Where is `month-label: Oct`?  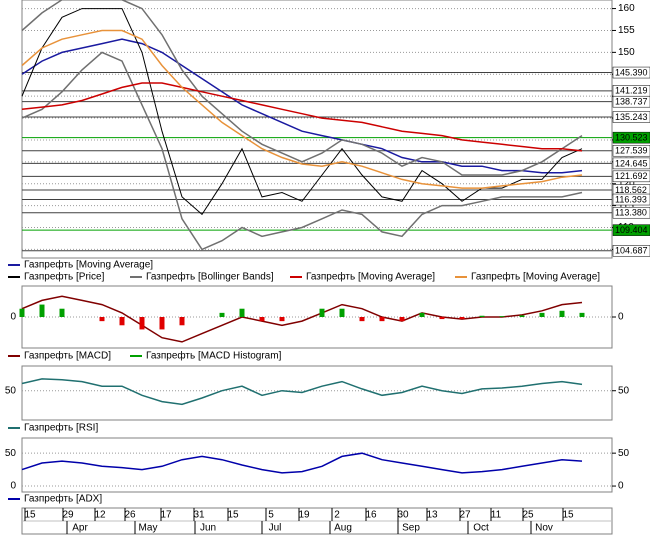 month-label: Oct is located at coordinates (481, 528).